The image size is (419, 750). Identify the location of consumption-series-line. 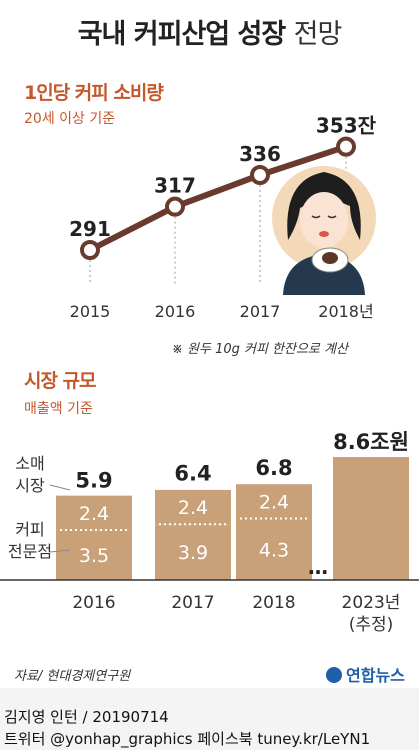
(217, 198).